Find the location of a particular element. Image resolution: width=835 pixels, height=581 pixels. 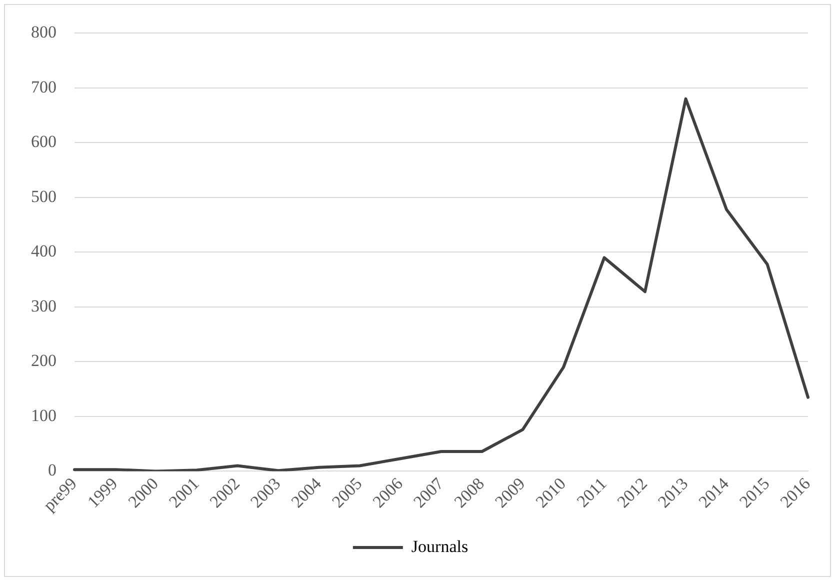

y-tick-label: 500 is located at coordinates (43, 196).